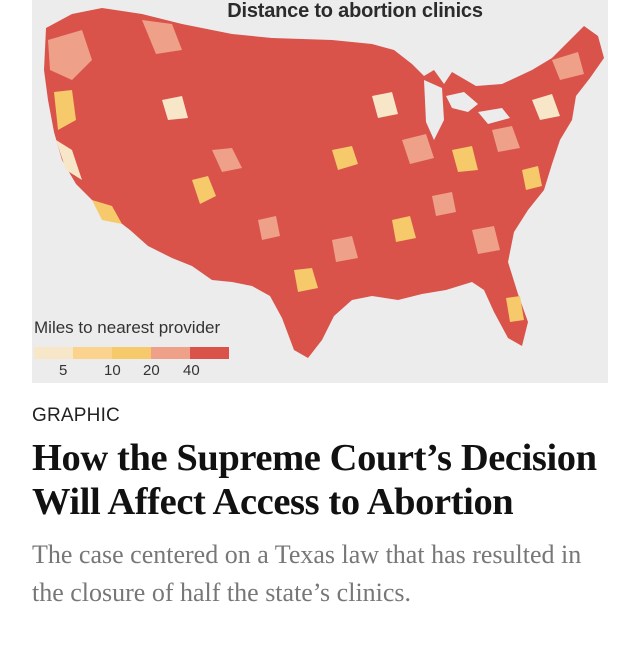 Image resolution: width=638 pixels, height=646 pixels. I want to click on article-kicker: GRAPHIC, so click(76, 415).